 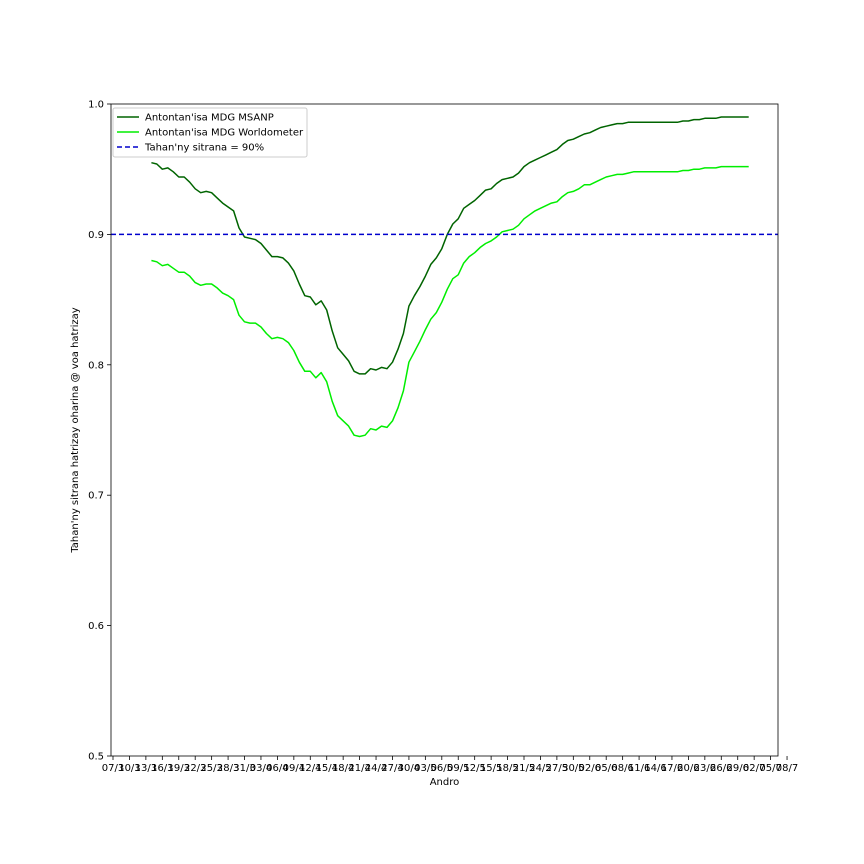 What do you see at coordinates (573, 768) in the screenshot?
I see `x-tick-label: 30/5` at bounding box center [573, 768].